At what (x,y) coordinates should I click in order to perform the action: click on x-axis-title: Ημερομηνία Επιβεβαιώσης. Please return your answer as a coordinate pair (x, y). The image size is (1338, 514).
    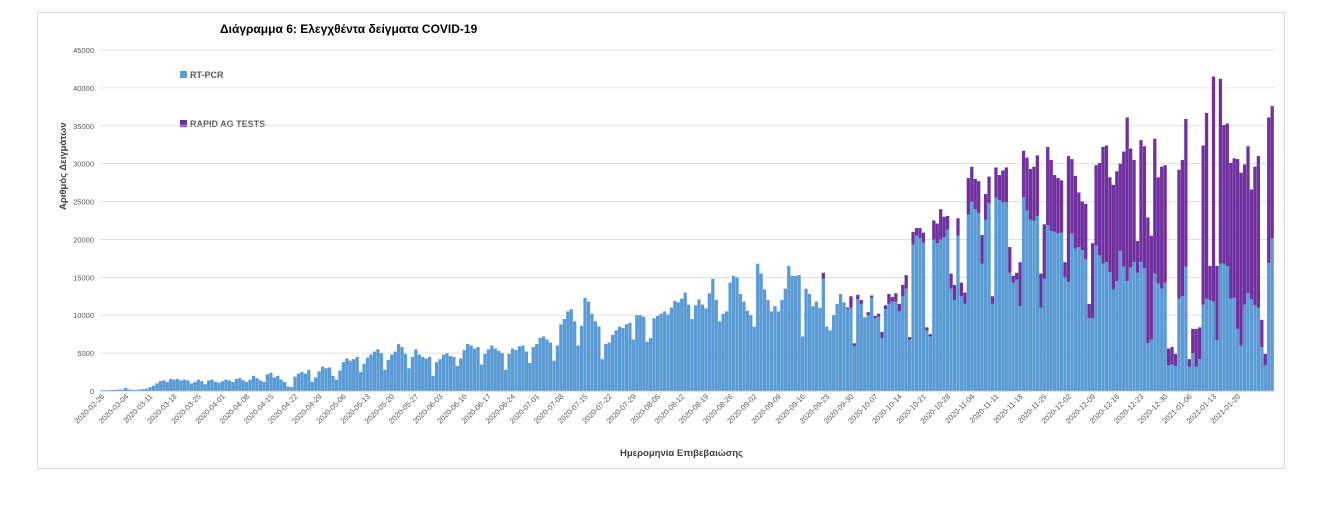
    Looking at the image, I should click on (681, 453).